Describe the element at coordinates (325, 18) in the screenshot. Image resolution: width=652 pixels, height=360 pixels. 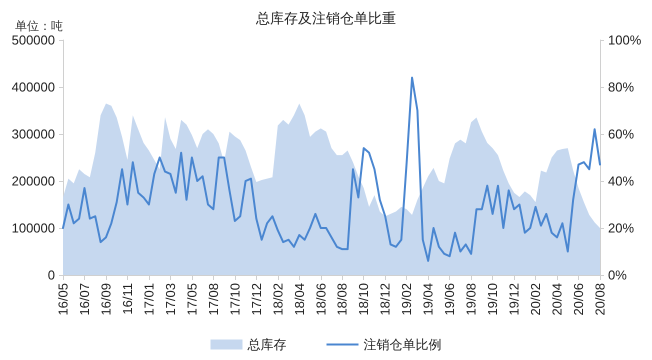
I see `chart-title: 总库存及注销仓单比重` at that location.